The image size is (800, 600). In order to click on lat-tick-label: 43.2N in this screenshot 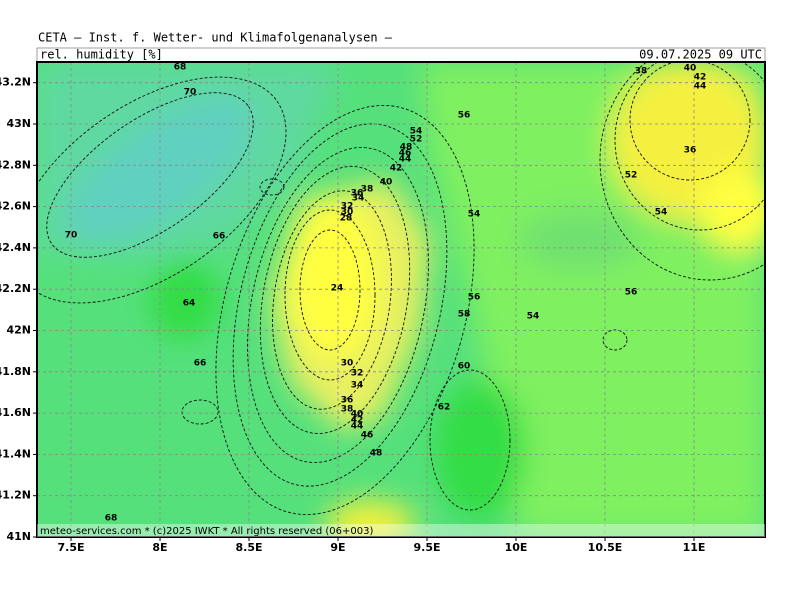, I will do `click(15, 82)`.